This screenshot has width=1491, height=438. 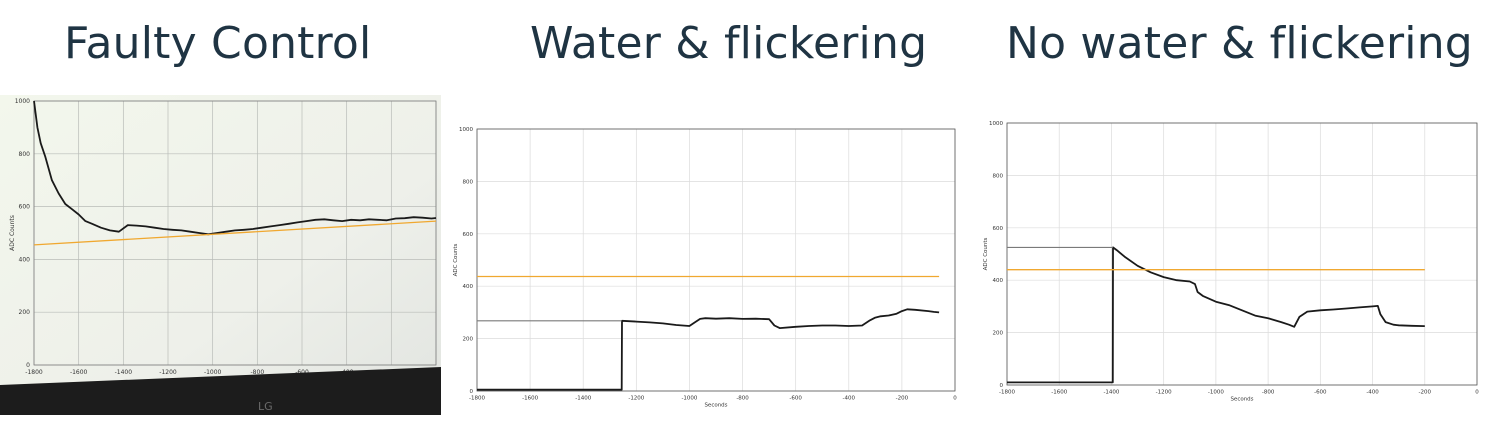 What do you see at coordinates (220, 391) in the screenshot?
I see `monitor-bezel` at bounding box center [220, 391].